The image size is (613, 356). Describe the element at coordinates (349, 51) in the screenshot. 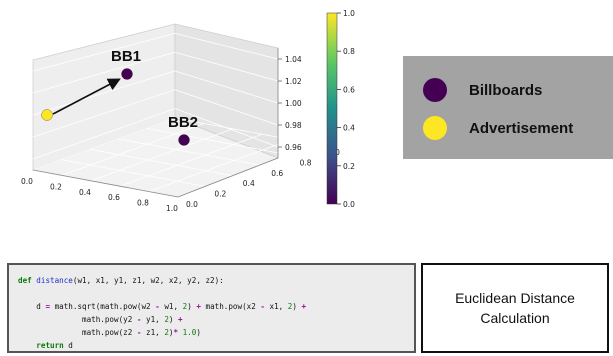

I see `colorbar-tick-label: 0.8` at that location.